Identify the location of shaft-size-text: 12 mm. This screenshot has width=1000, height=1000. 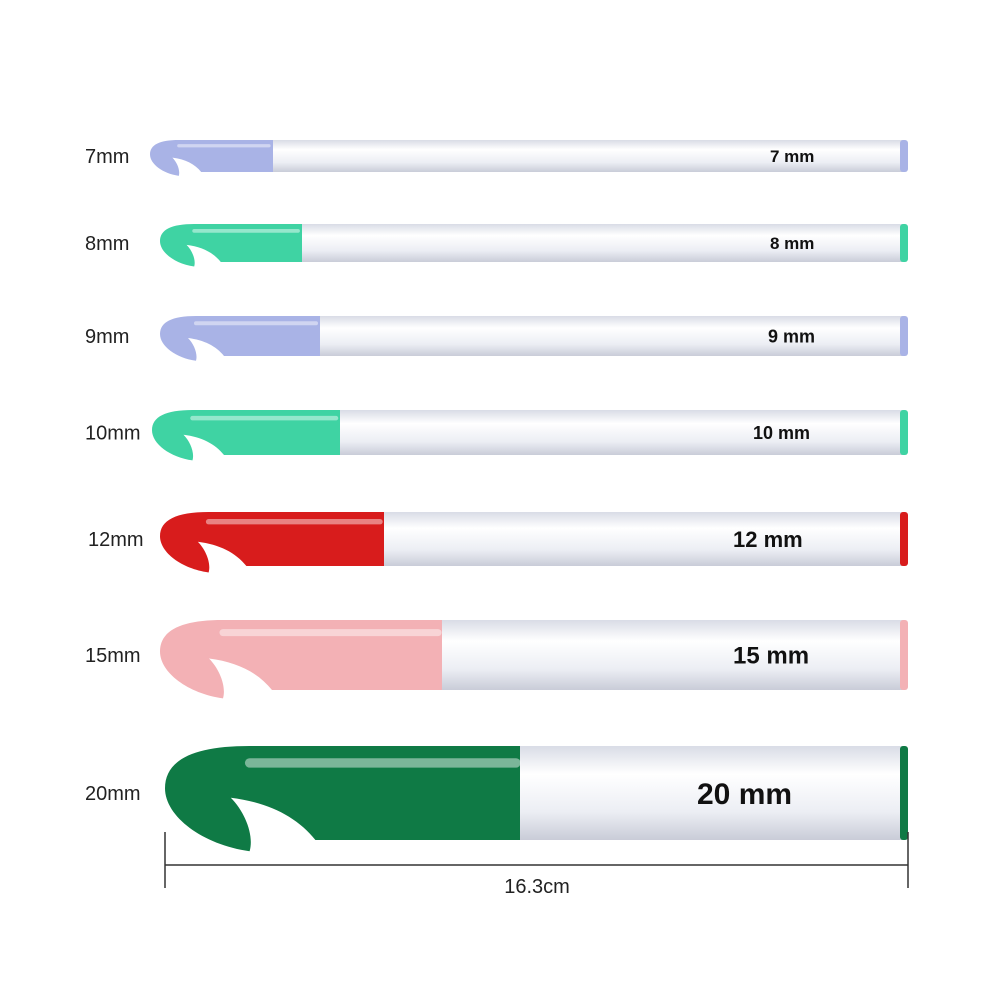
(768, 539).